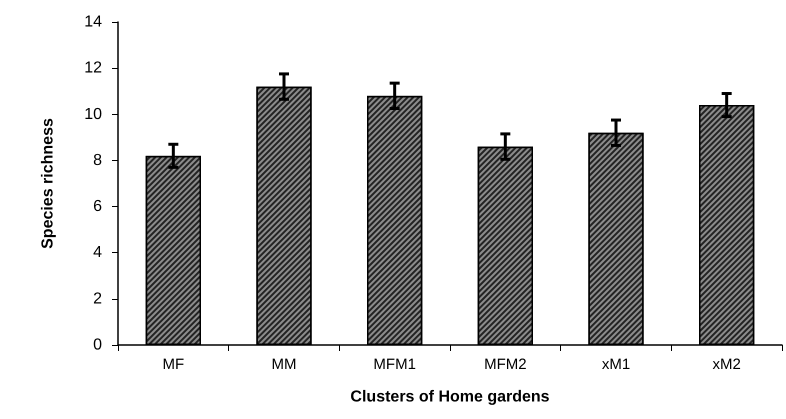 The image size is (786, 419). I want to click on y-tick-label: 14, so click(93, 22).